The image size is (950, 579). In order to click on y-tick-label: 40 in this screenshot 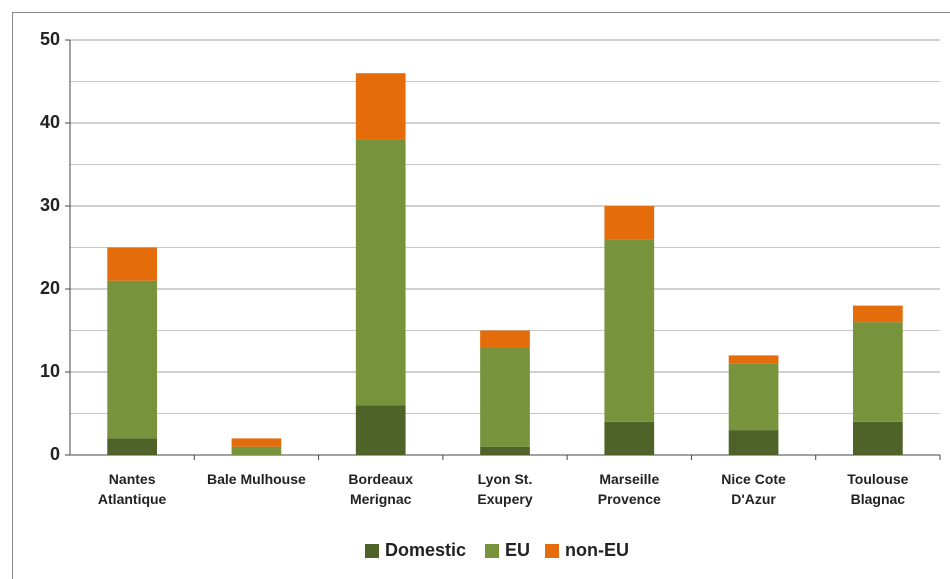, I will do `click(50, 122)`.